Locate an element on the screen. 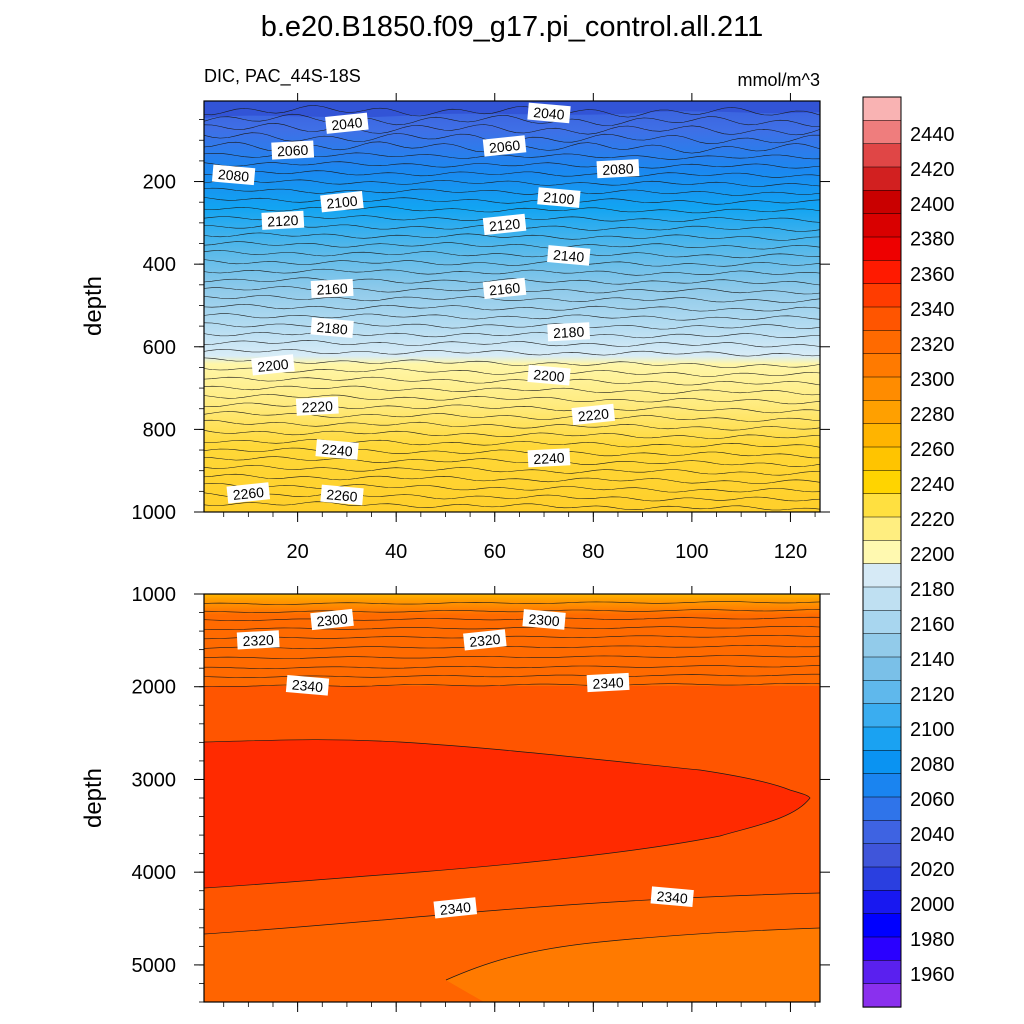 The height and width of the screenshot is (1024, 1024). y-tick-label: 400 is located at coordinates (159, 265).